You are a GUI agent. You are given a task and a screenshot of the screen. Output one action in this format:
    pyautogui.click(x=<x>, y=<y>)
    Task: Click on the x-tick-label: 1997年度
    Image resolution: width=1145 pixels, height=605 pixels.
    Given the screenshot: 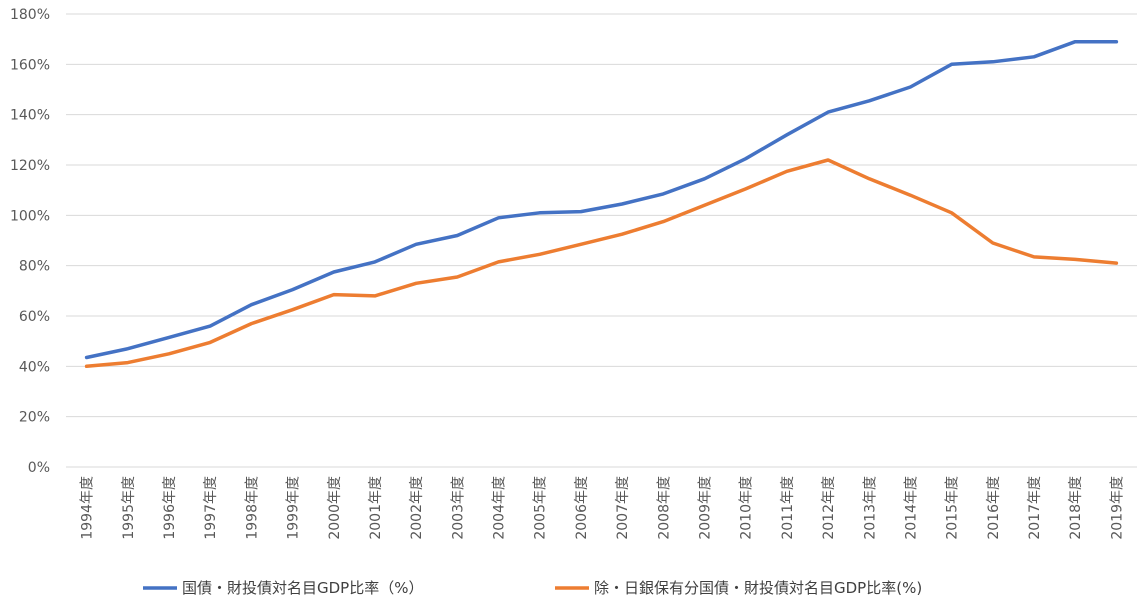 What is the action you would take?
    pyautogui.click(x=211, y=508)
    